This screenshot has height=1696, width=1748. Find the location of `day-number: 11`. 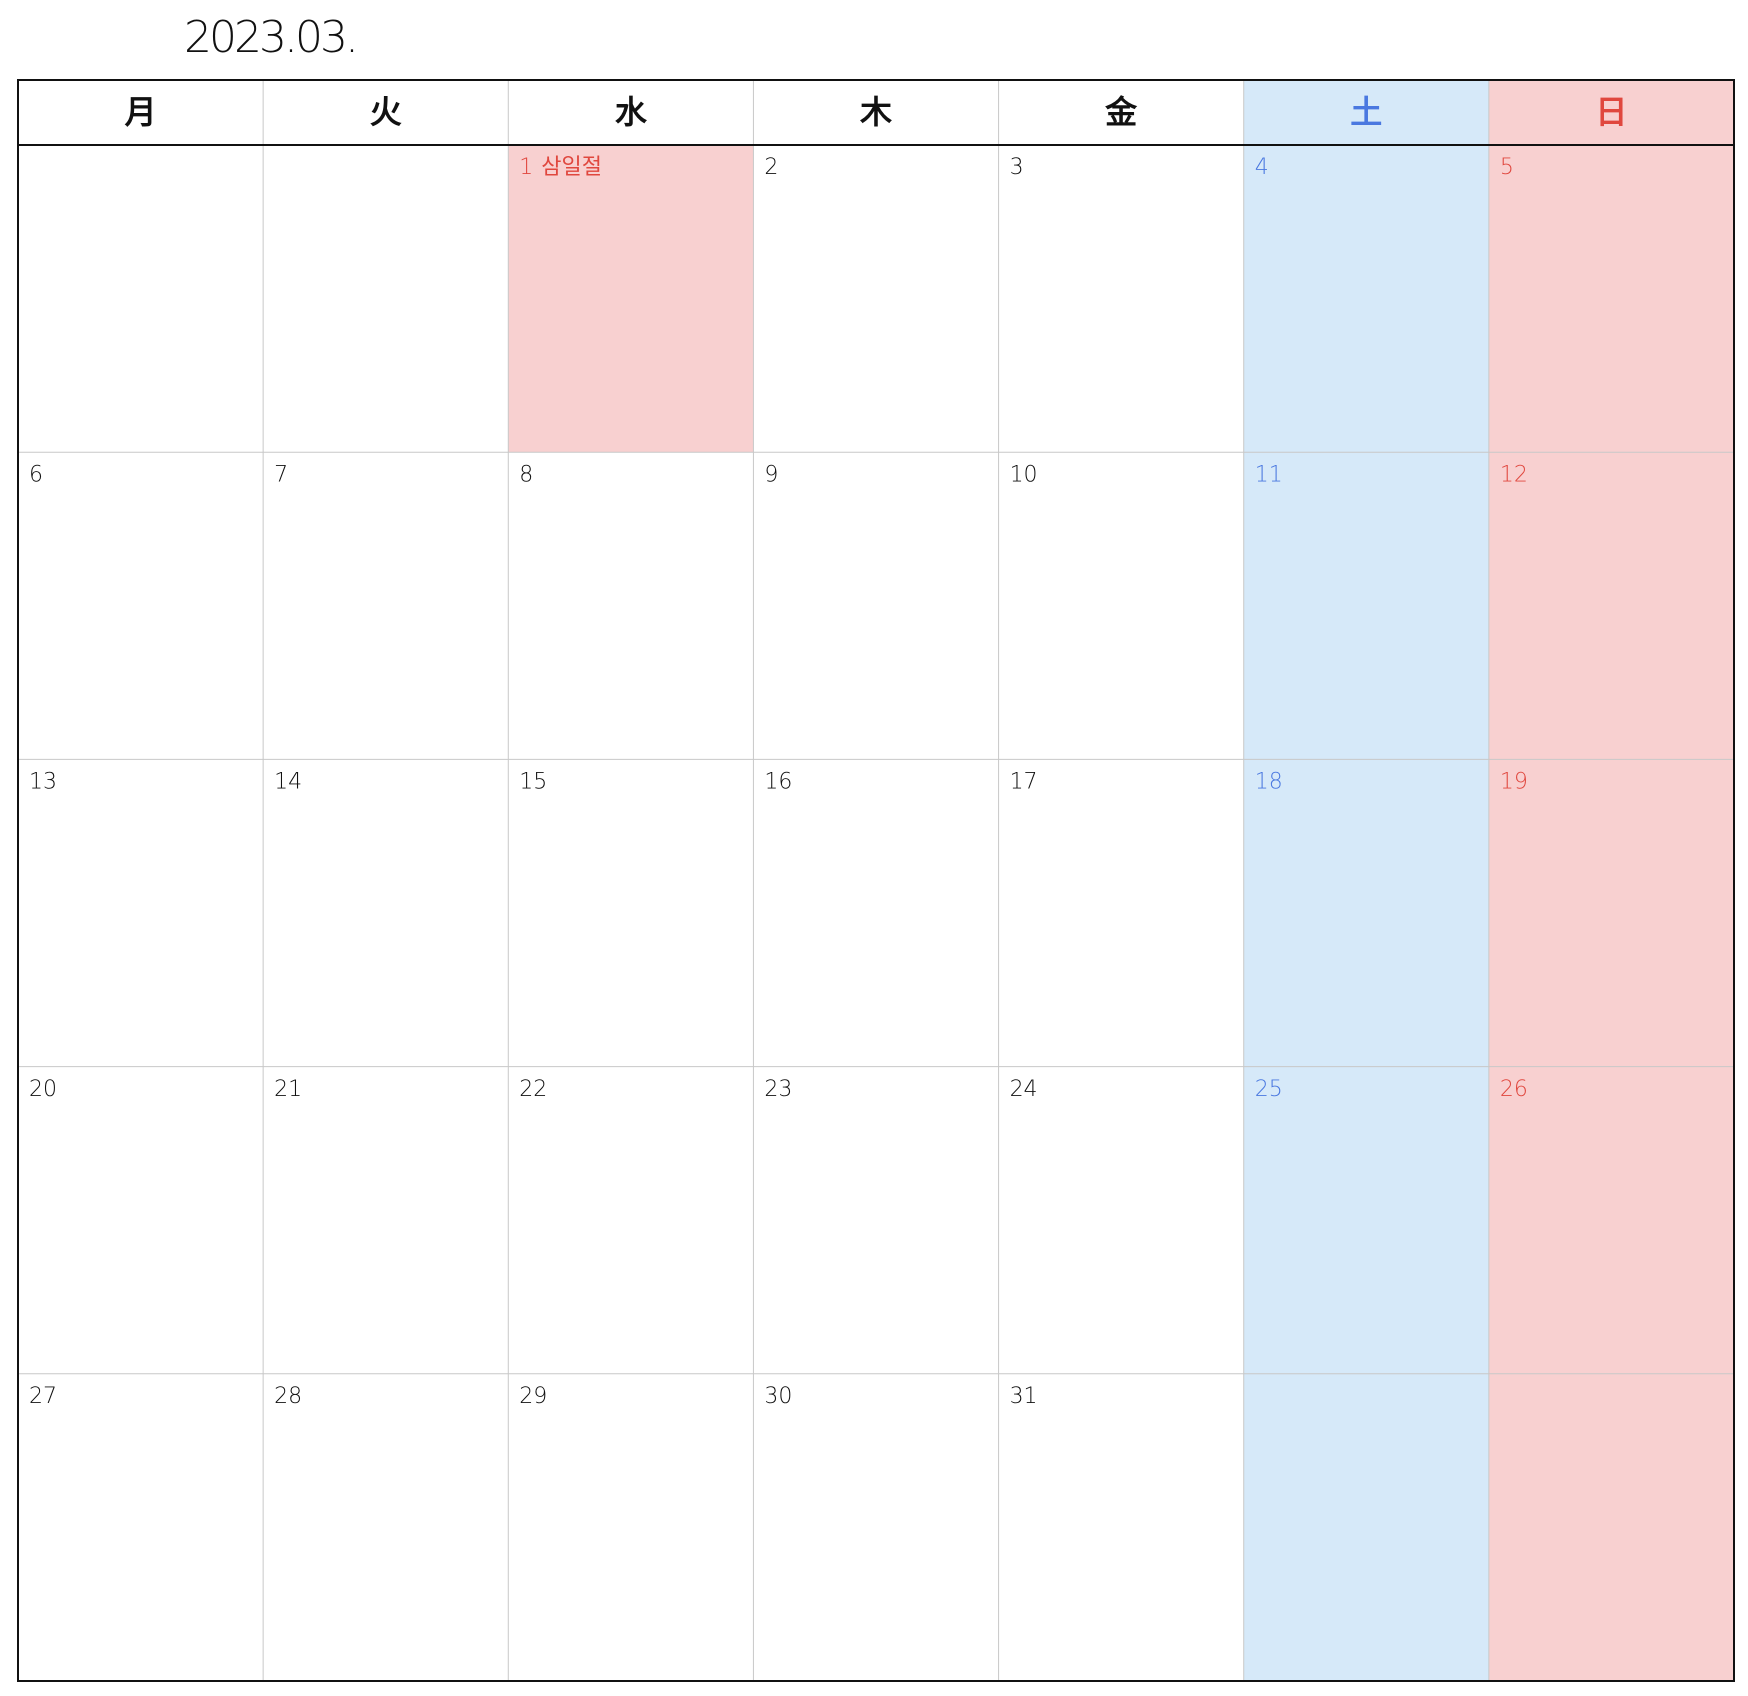

day-number: 11 is located at coordinates (1269, 474).